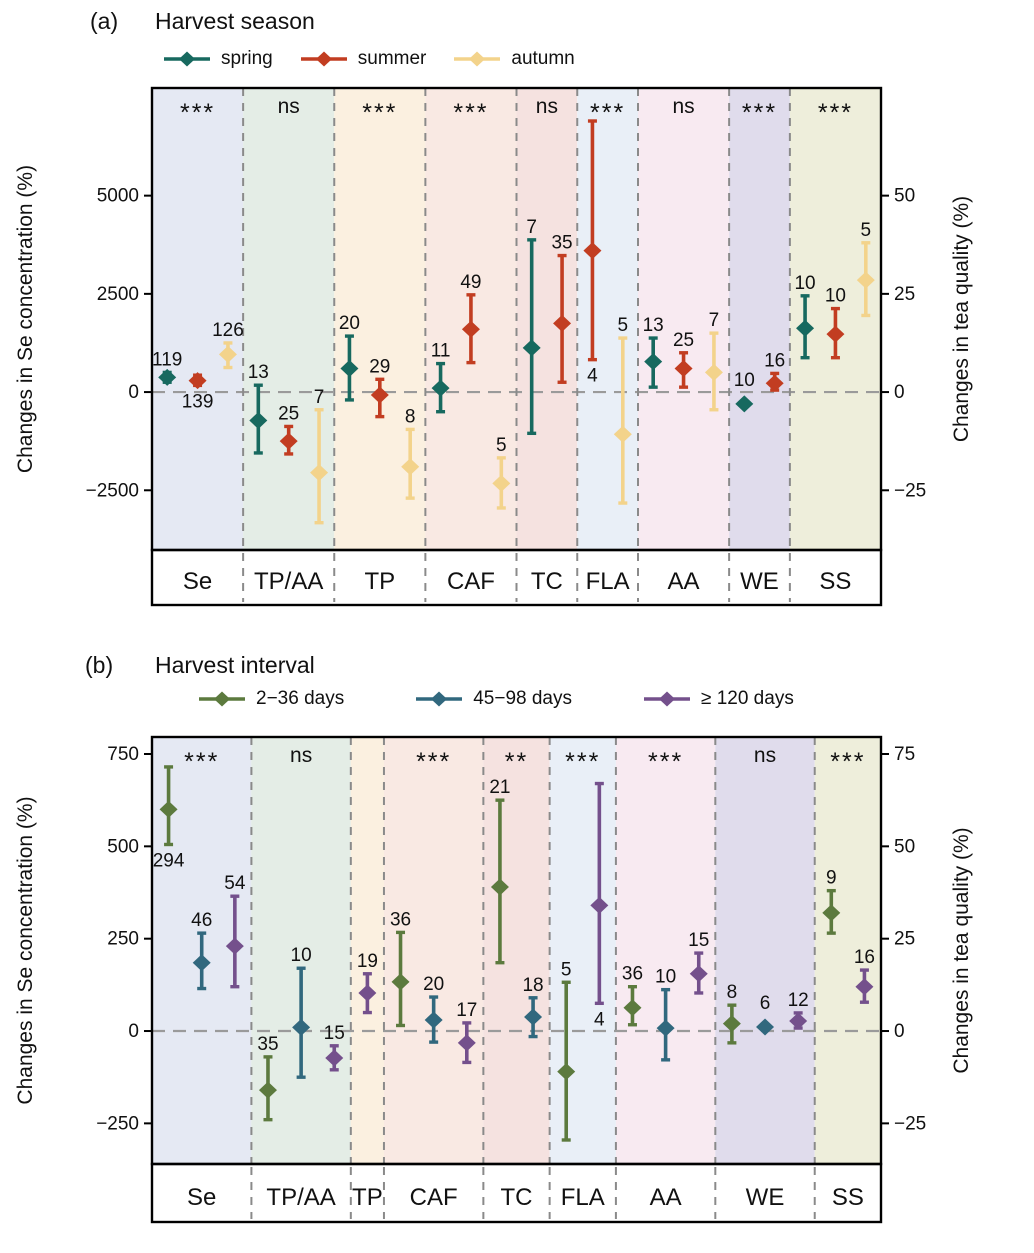 Image resolution: width=1034 pixels, height=1253 pixels. What do you see at coordinates (400, 919) in the screenshot?
I see `sample-size-label: 36` at bounding box center [400, 919].